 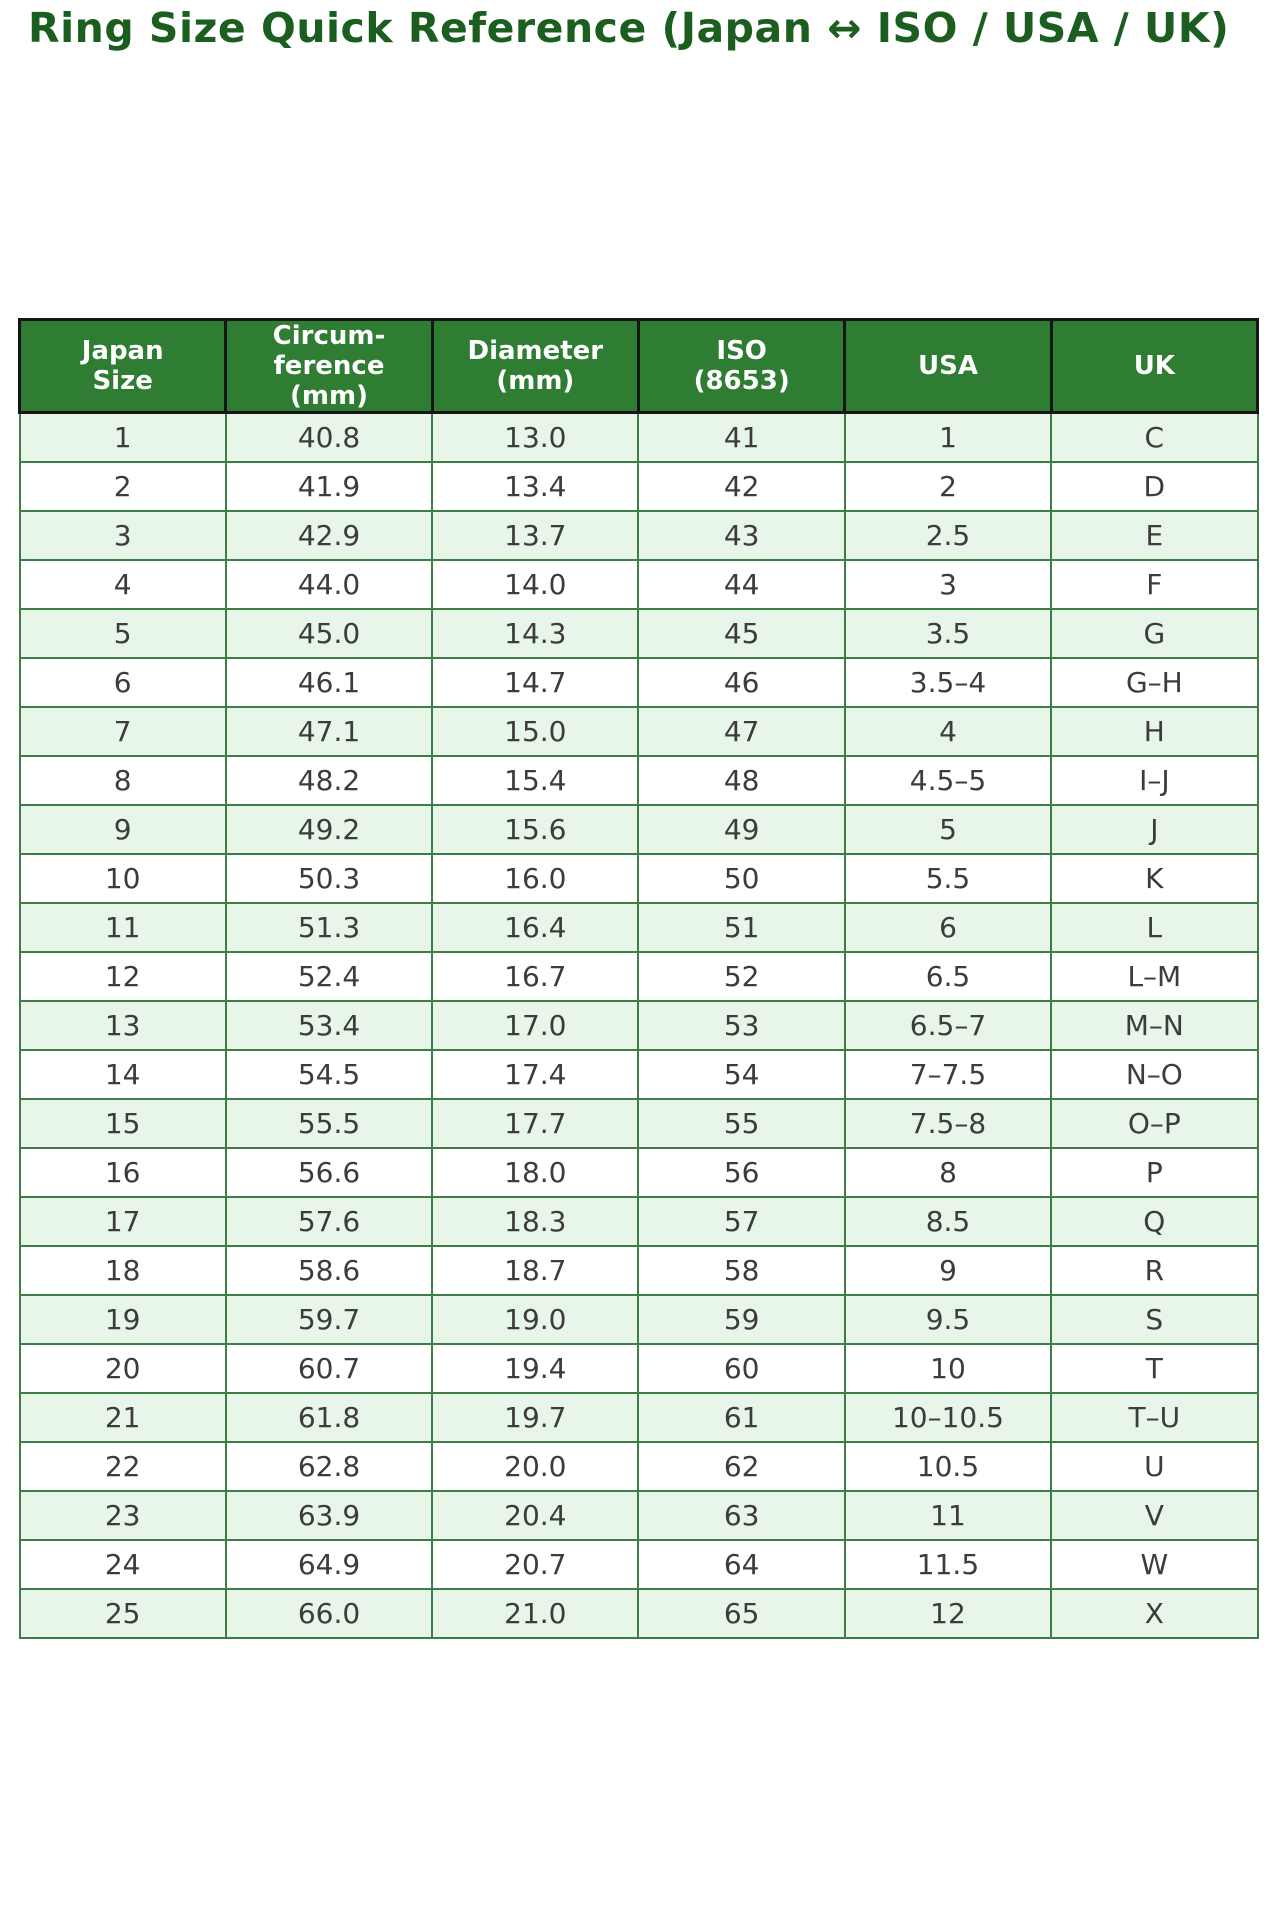 I want to click on table-row: 11 51.3 16.4 51 6 L, so click(x=638, y=927).